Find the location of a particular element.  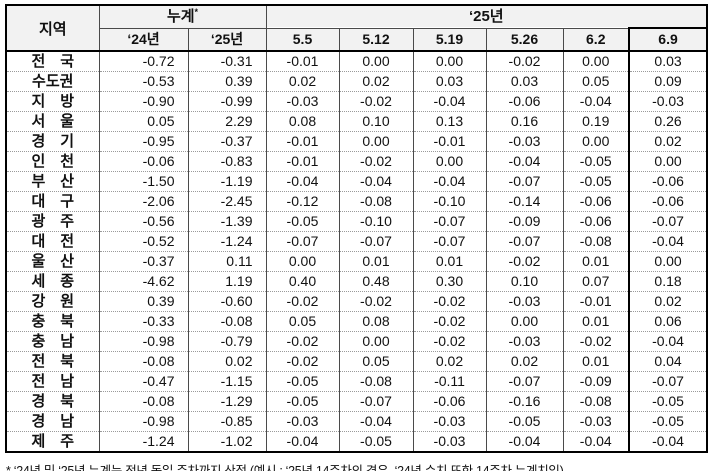

subheader-week-6-9: 6.9 is located at coordinates (667, 39).